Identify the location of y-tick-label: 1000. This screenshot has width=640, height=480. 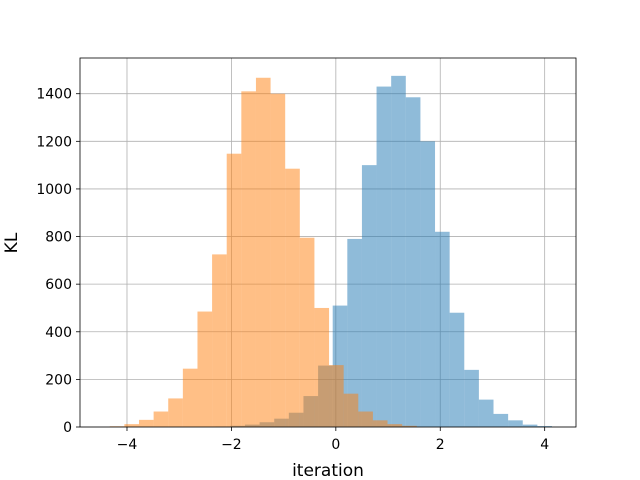
(54, 190).